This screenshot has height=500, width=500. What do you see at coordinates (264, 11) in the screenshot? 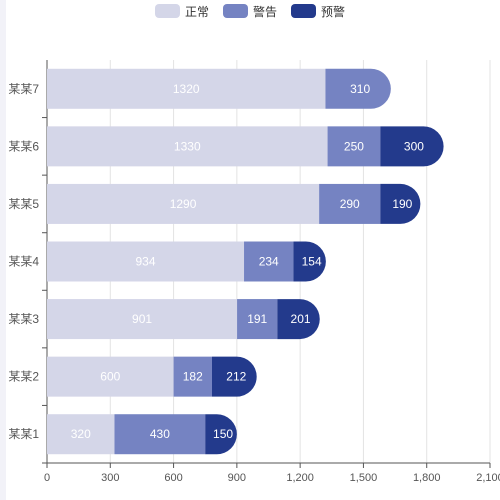
I see `legend-label-warning: 警告` at bounding box center [264, 11].